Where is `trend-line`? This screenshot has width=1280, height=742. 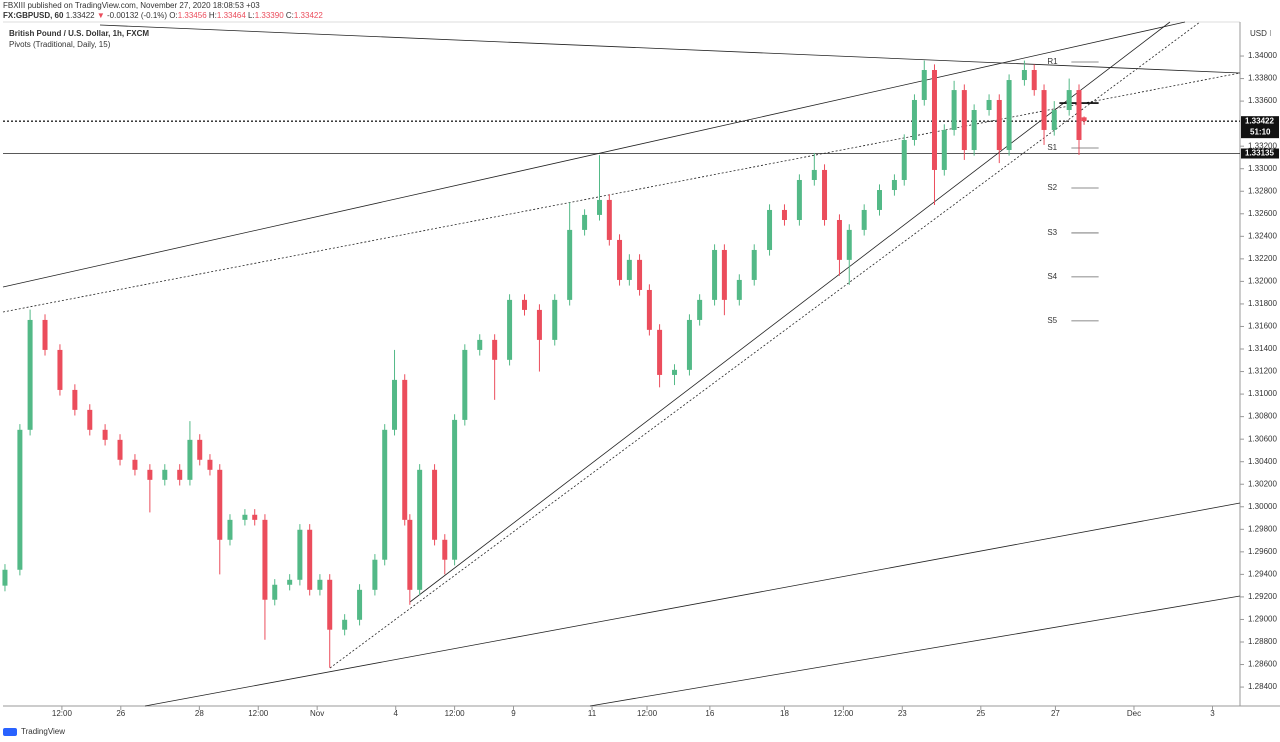 trend-line is located at coordinates (670, 49).